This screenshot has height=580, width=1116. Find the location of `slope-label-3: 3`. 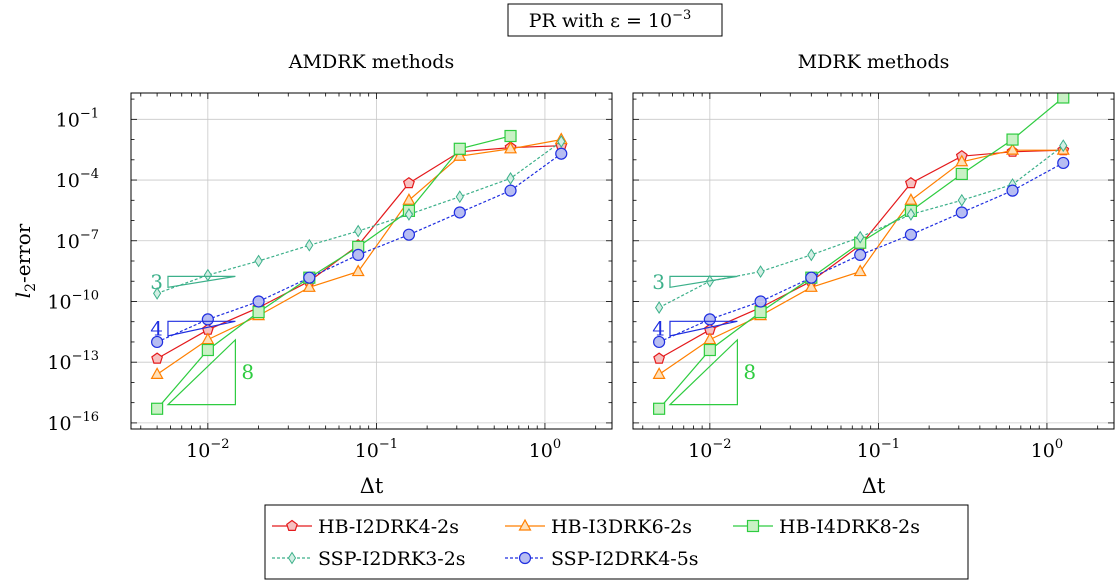

slope-label-3: 3 is located at coordinates (156, 282).